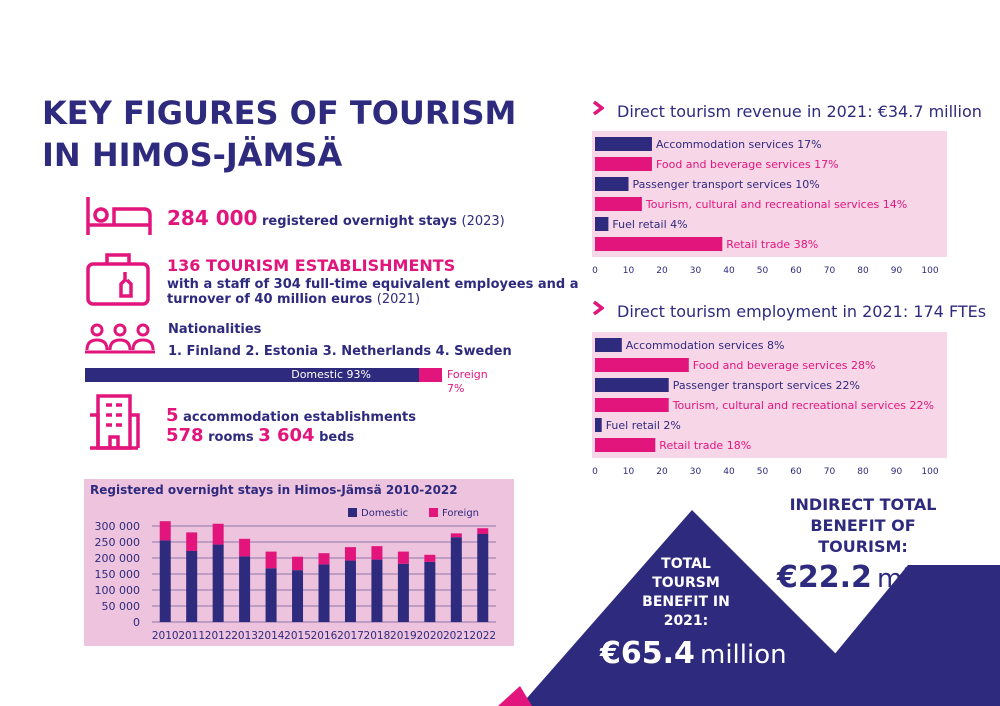 The width and height of the screenshot is (1000, 706). What do you see at coordinates (456, 535) in the screenshot?
I see `bar-foreign-2021` at bounding box center [456, 535].